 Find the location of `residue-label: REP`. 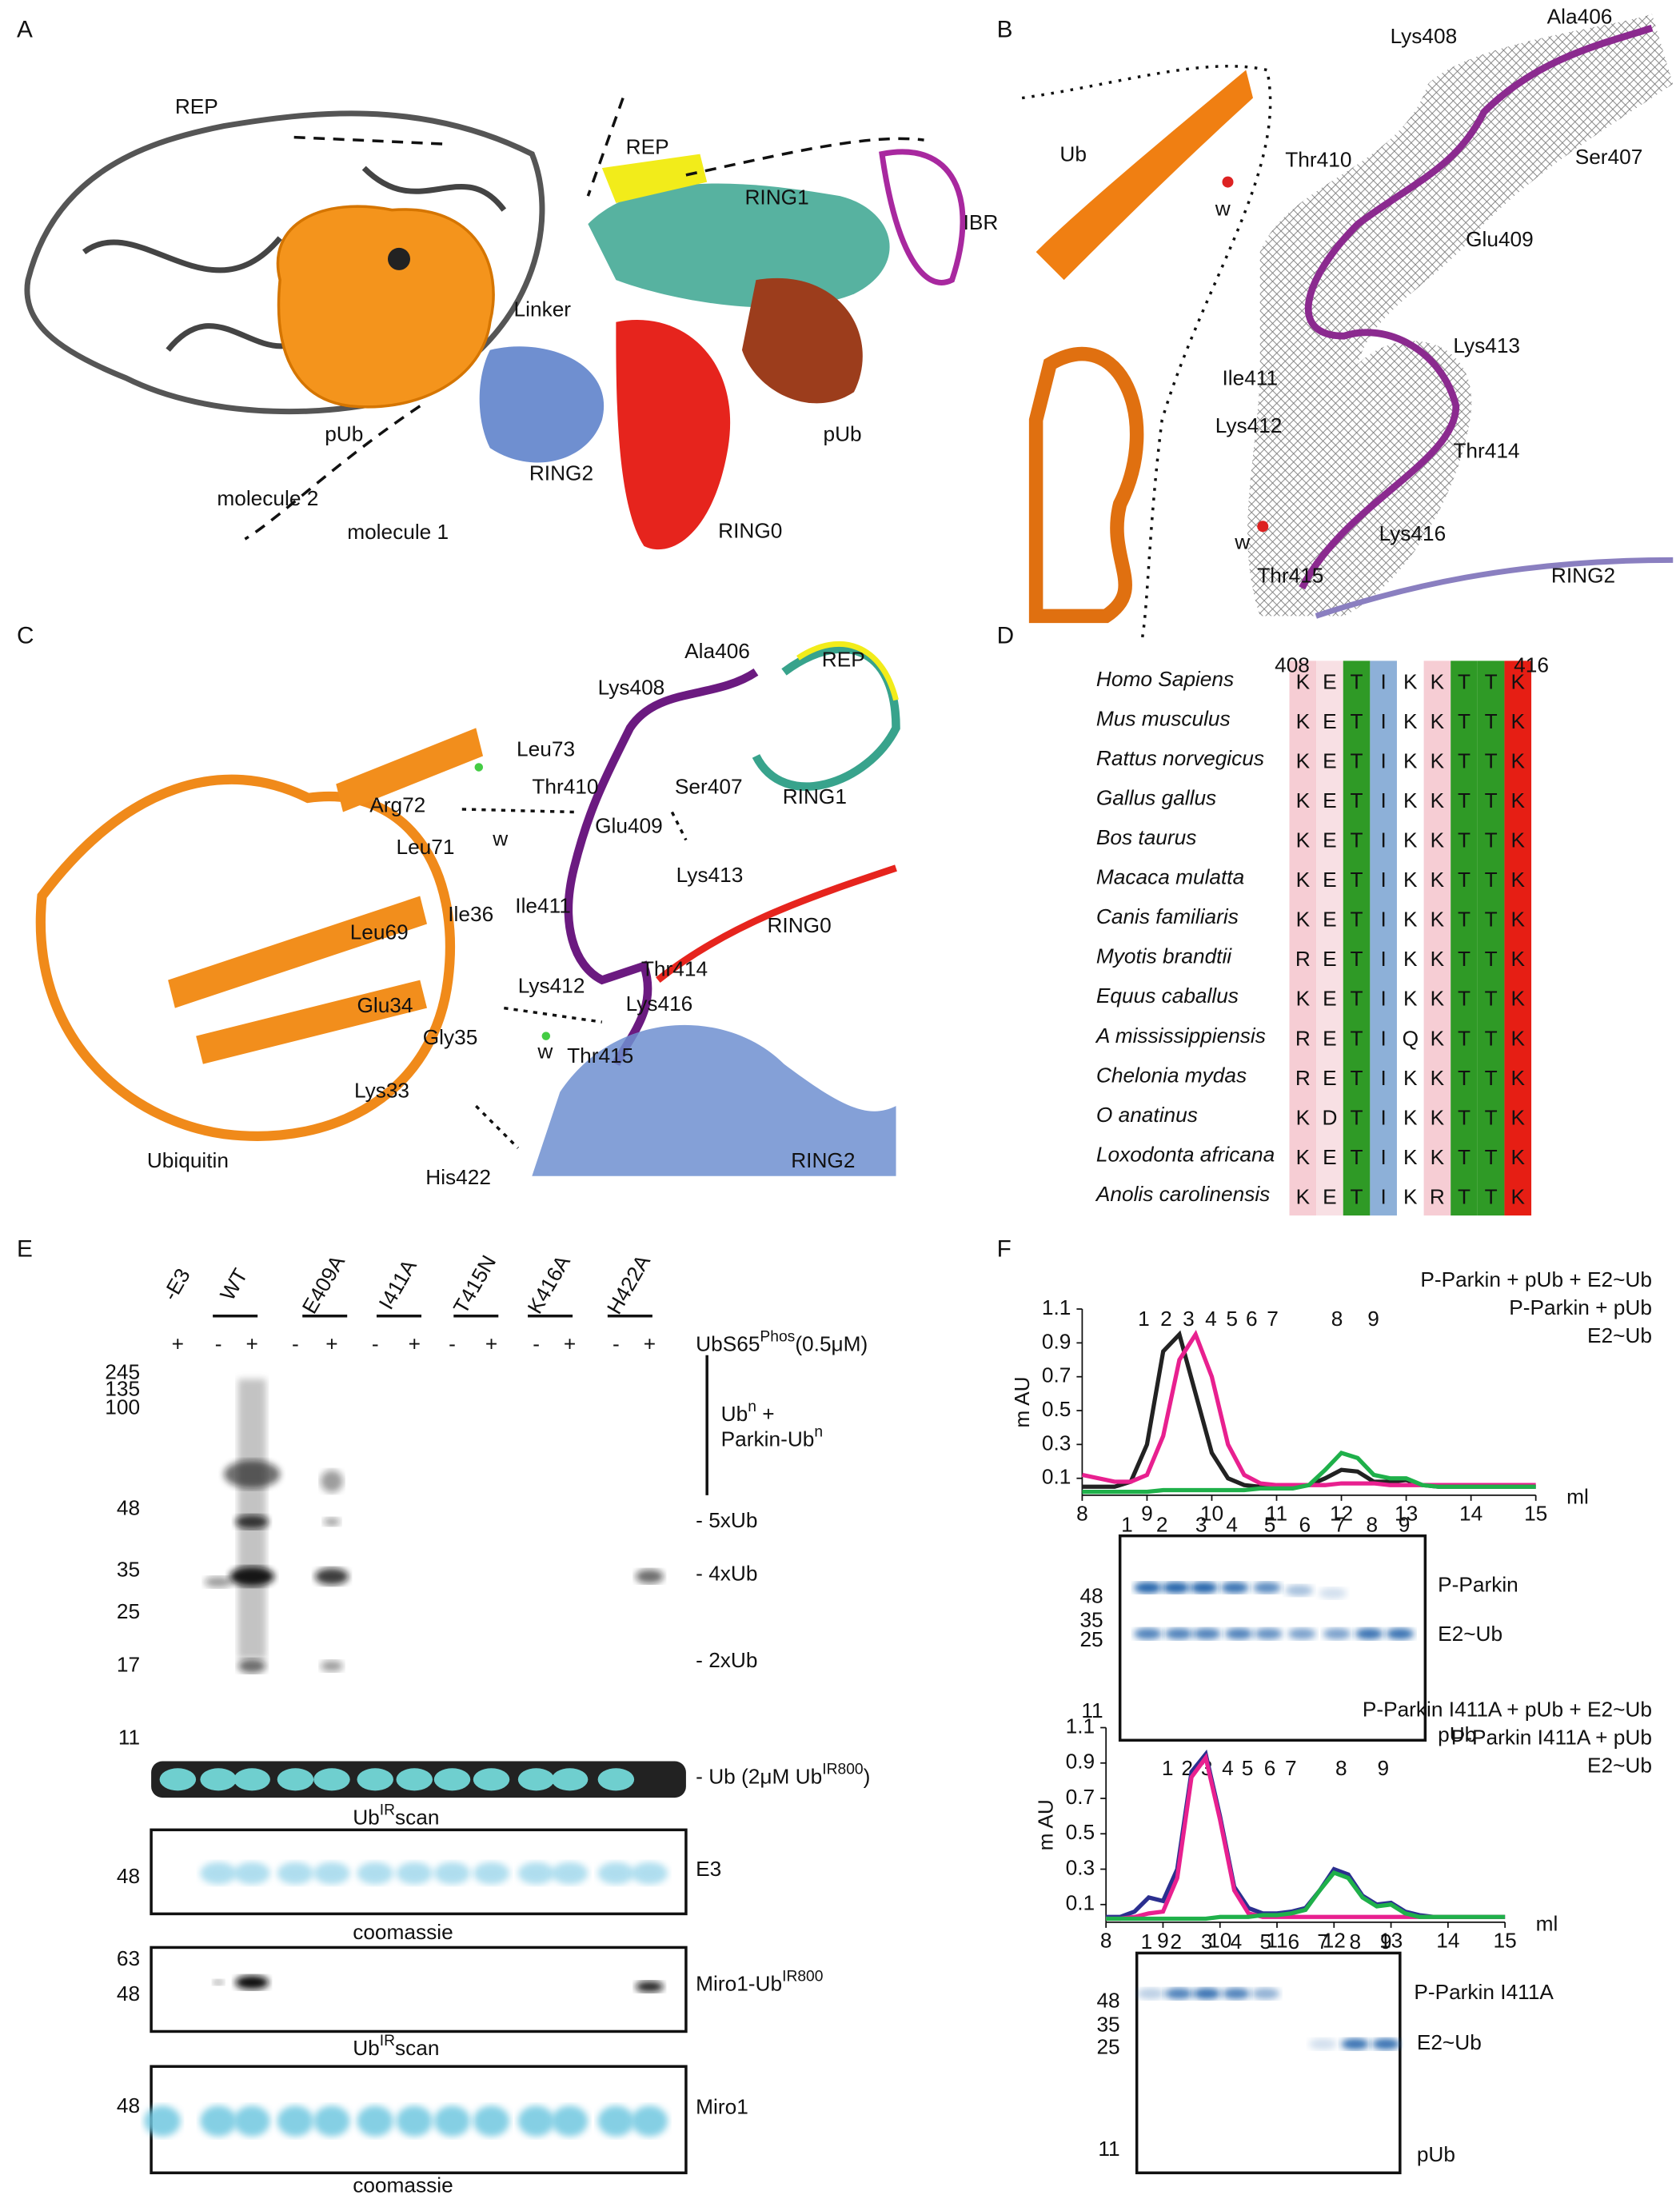

residue-label: REP is located at coordinates (843, 659).